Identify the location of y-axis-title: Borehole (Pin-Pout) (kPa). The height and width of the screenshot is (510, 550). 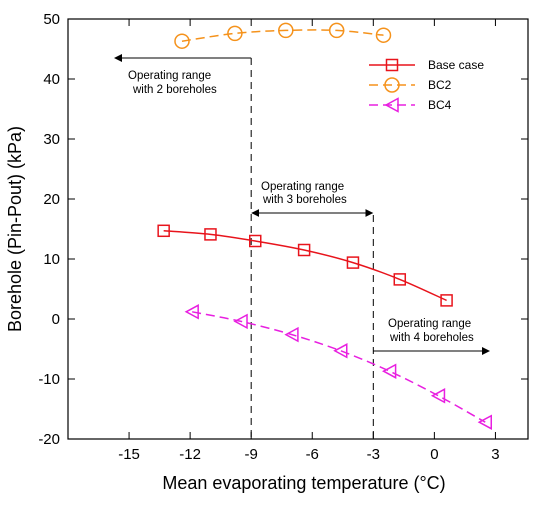
(15, 229).